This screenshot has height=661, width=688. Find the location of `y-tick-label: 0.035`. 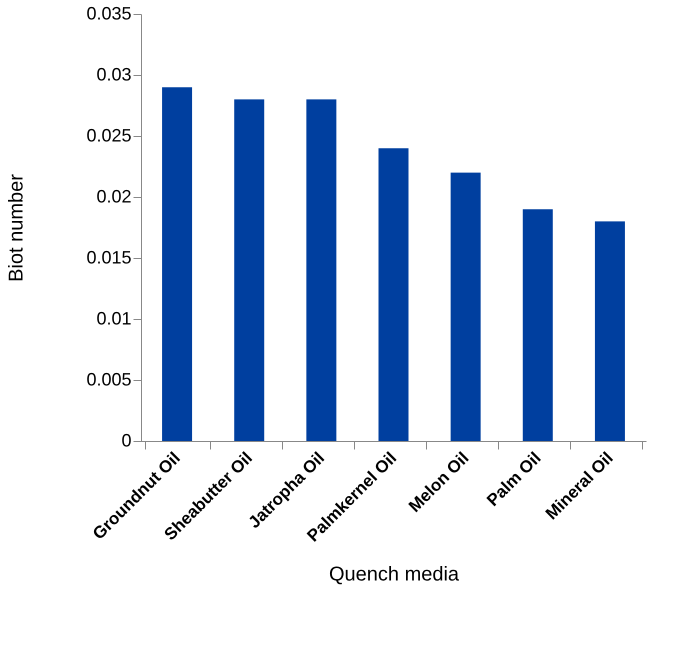

y-tick-label: 0.035 is located at coordinates (109, 14).